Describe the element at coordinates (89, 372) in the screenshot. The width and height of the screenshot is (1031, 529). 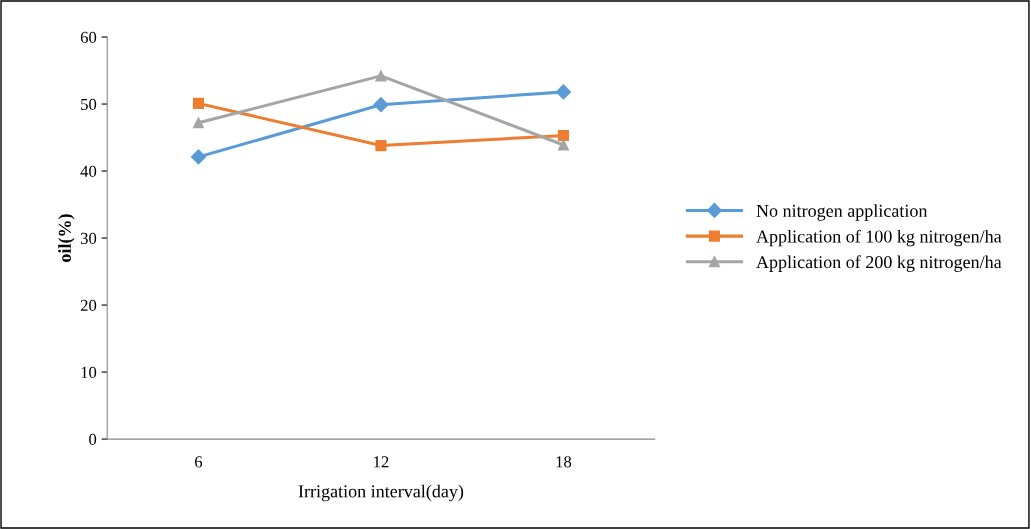
I see `y-tick-label: 10` at that location.